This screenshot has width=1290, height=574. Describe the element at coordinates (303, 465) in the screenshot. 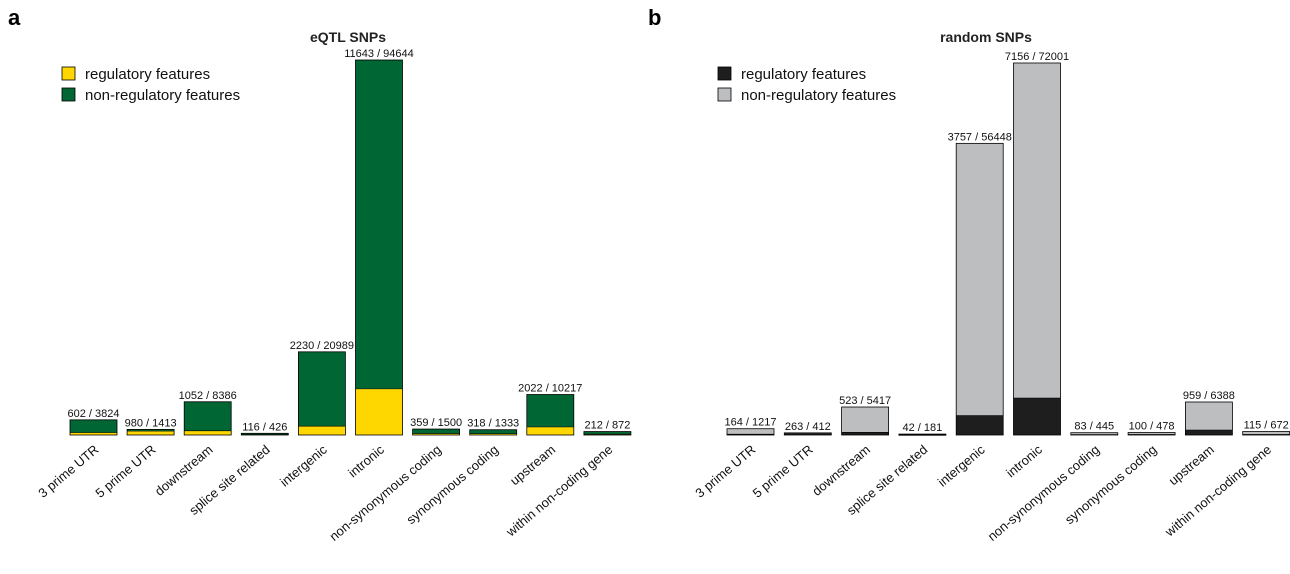

I see `panel-a-tick-label-4: intergenic` at that location.